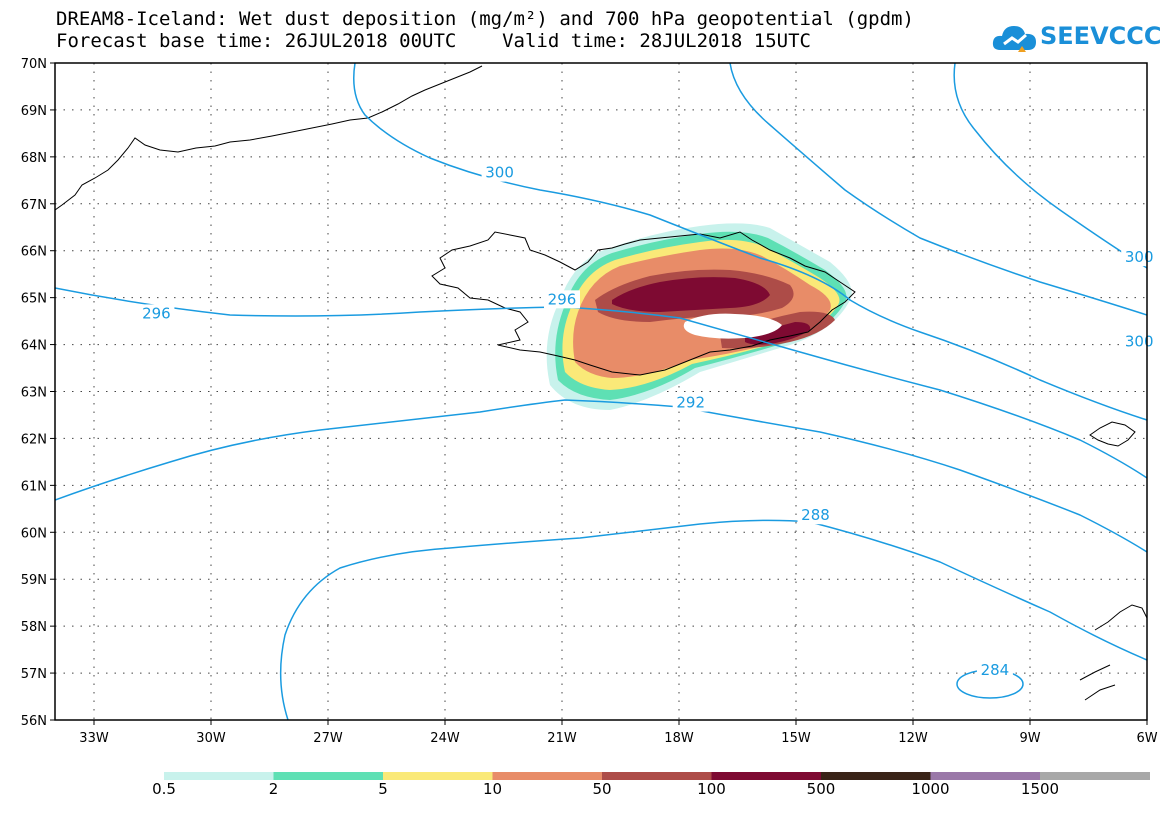 Image resolution: width=1175 pixels, height=815 pixels. Describe the element at coordinates (1112, 434) in the screenshot. I see `faroe-coastline` at that location.